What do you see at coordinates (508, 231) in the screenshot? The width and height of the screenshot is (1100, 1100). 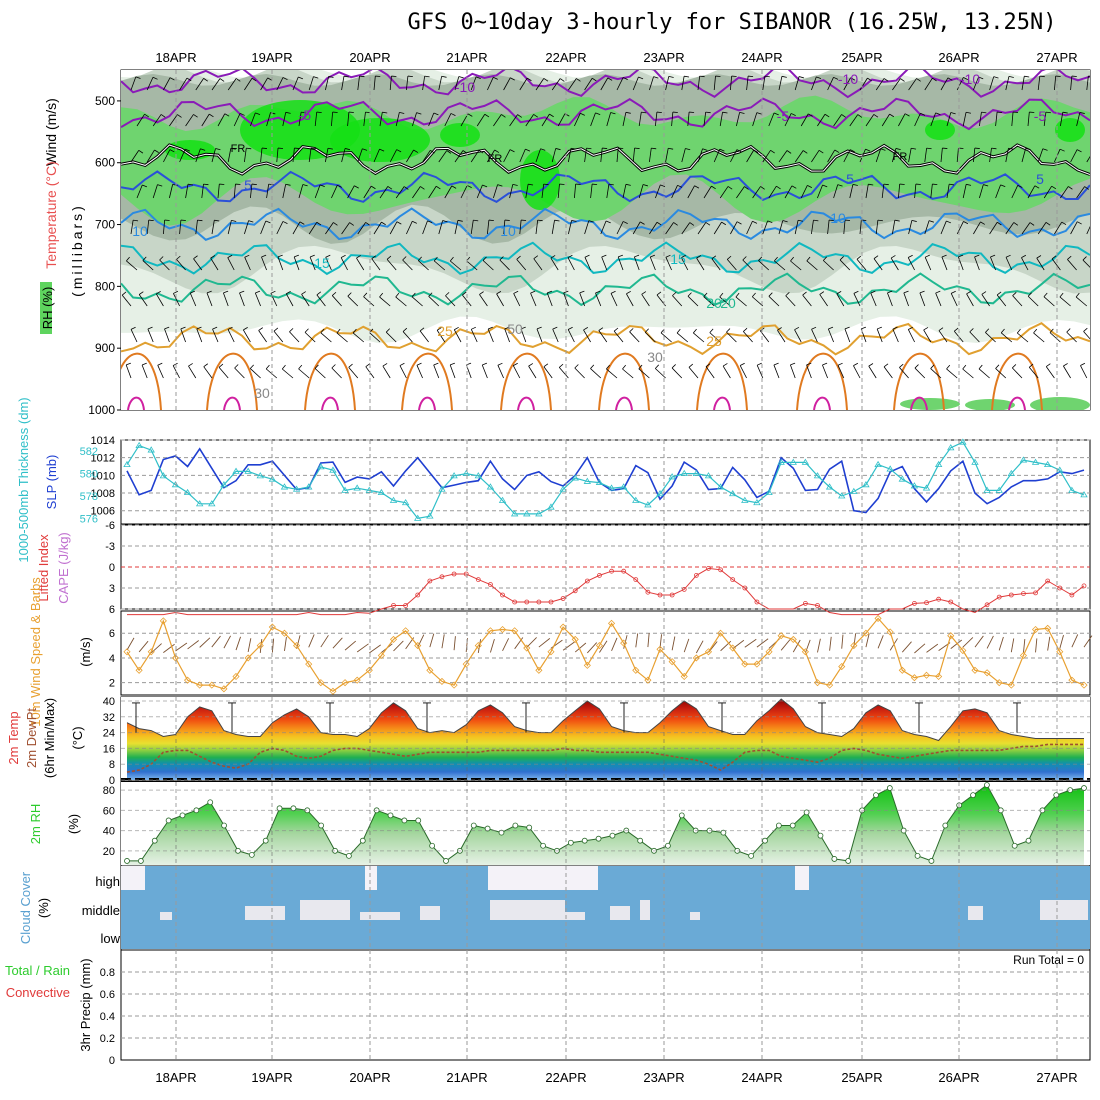 I see `isotherm-label: 10` at bounding box center [508, 231].